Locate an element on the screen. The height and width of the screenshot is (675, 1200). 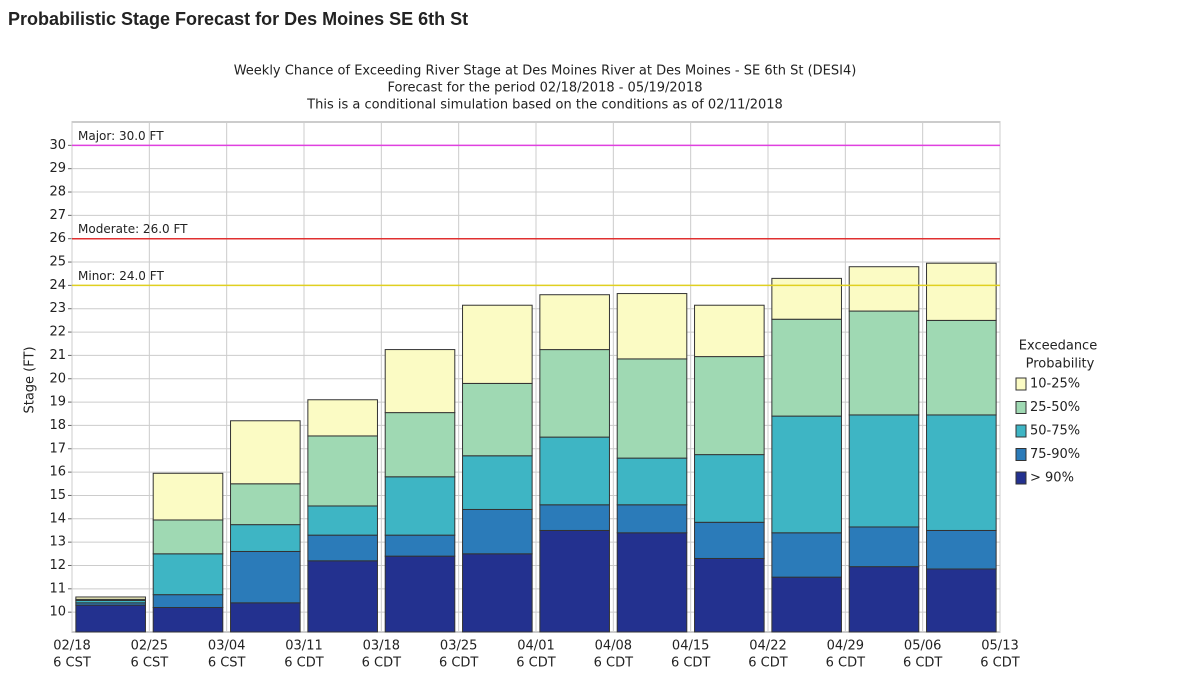
x-tick-label: 02/25 is located at coordinates (149, 646).